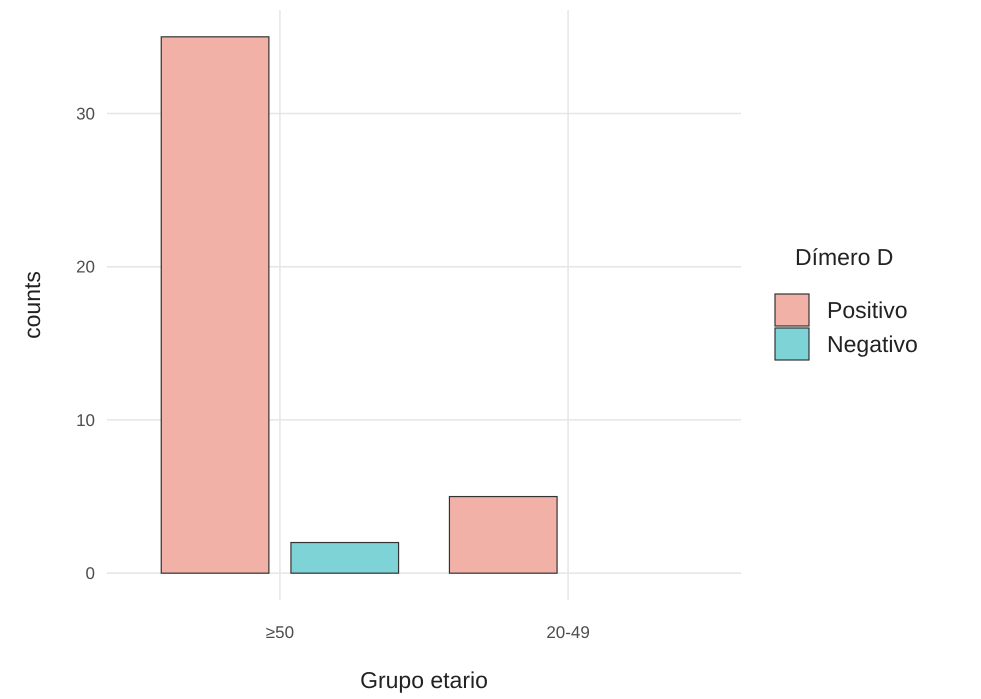 The height and width of the screenshot is (699, 981). What do you see at coordinates (90, 574) in the screenshot?
I see `y-tick-label: 0` at bounding box center [90, 574].